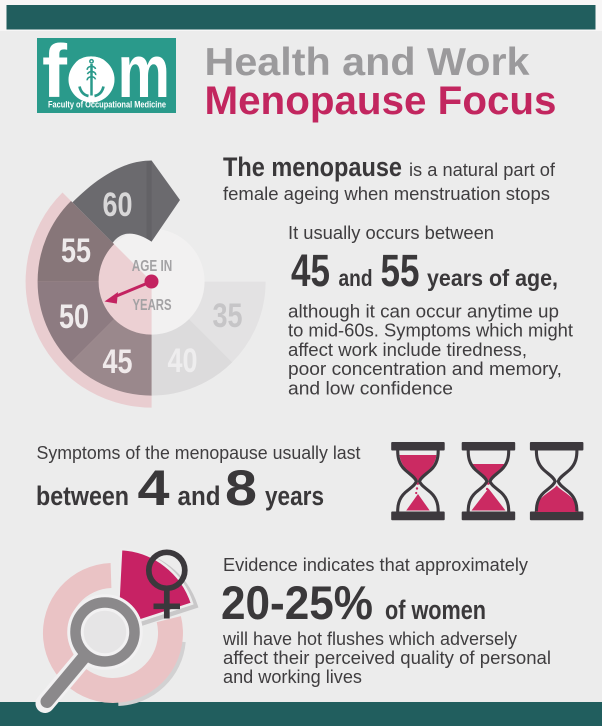  What do you see at coordinates (425, 368) in the screenshot?
I see `svg-text: poor concentration and memory,` at bounding box center [425, 368].